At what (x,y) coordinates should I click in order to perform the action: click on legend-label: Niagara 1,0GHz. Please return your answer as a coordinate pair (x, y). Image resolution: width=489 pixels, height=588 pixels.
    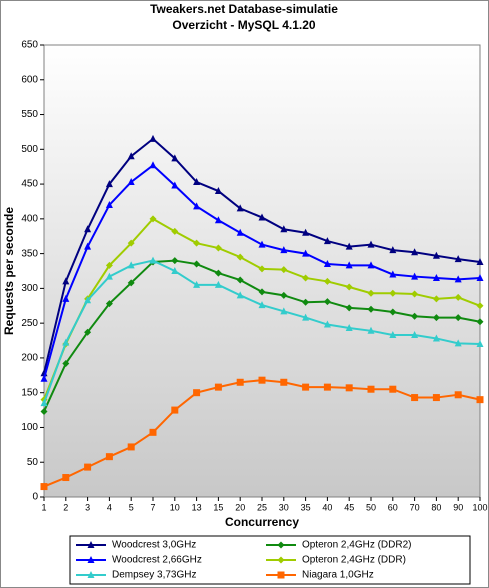
    Looking at the image, I should click on (338, 575).